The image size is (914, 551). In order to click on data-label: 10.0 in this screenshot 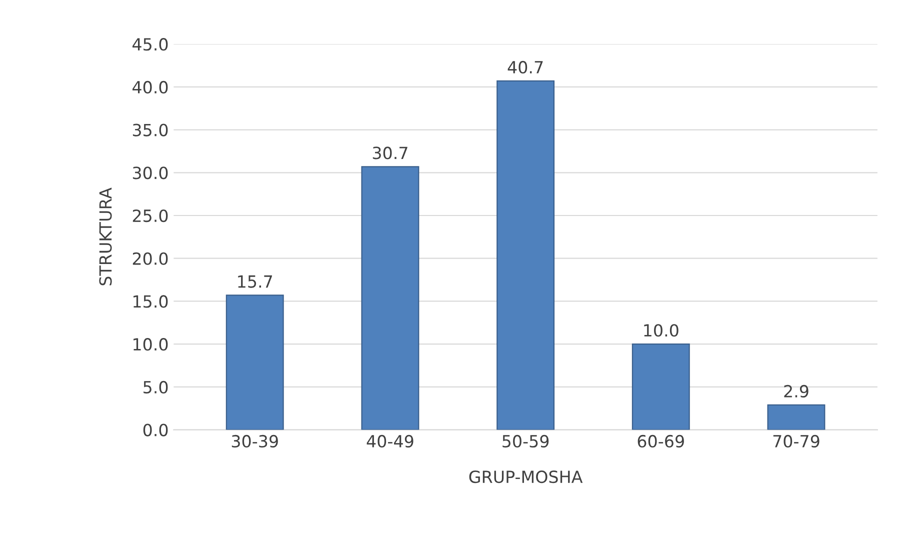, I will do `click(661, 330)`.